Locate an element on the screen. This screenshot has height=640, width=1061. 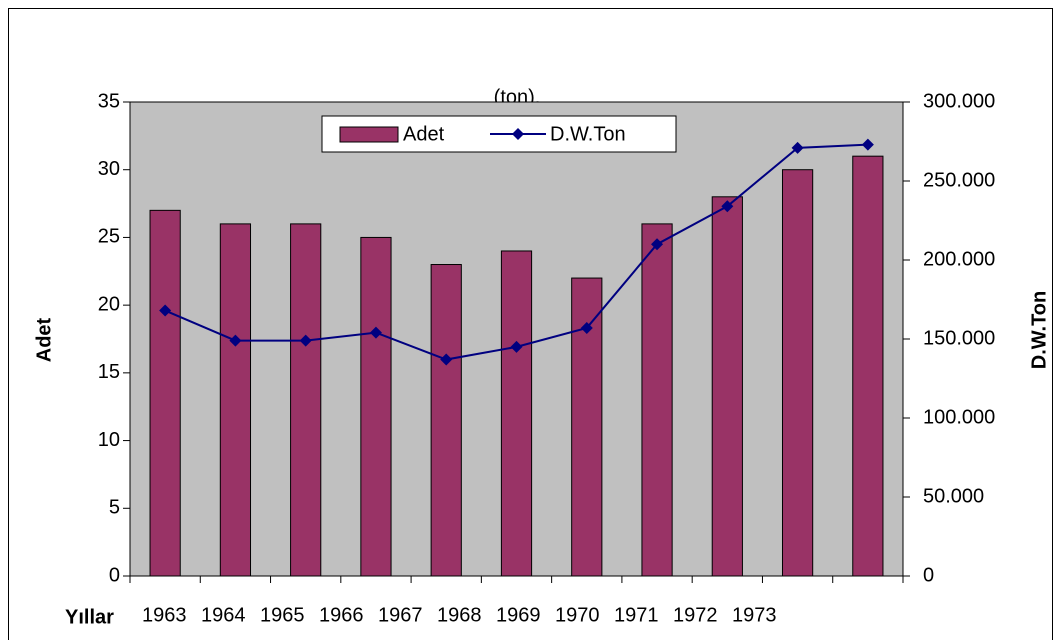
x-tick-label: 1972 is located at coordinates (695, 615).